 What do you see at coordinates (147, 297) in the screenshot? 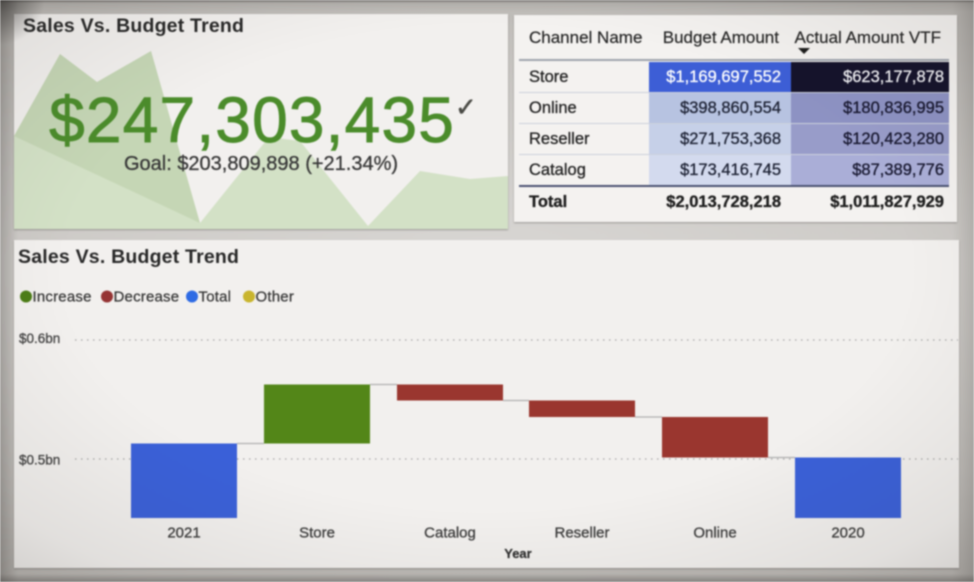
I see `svg-text: Decrease` at bounding box center [147, 297].